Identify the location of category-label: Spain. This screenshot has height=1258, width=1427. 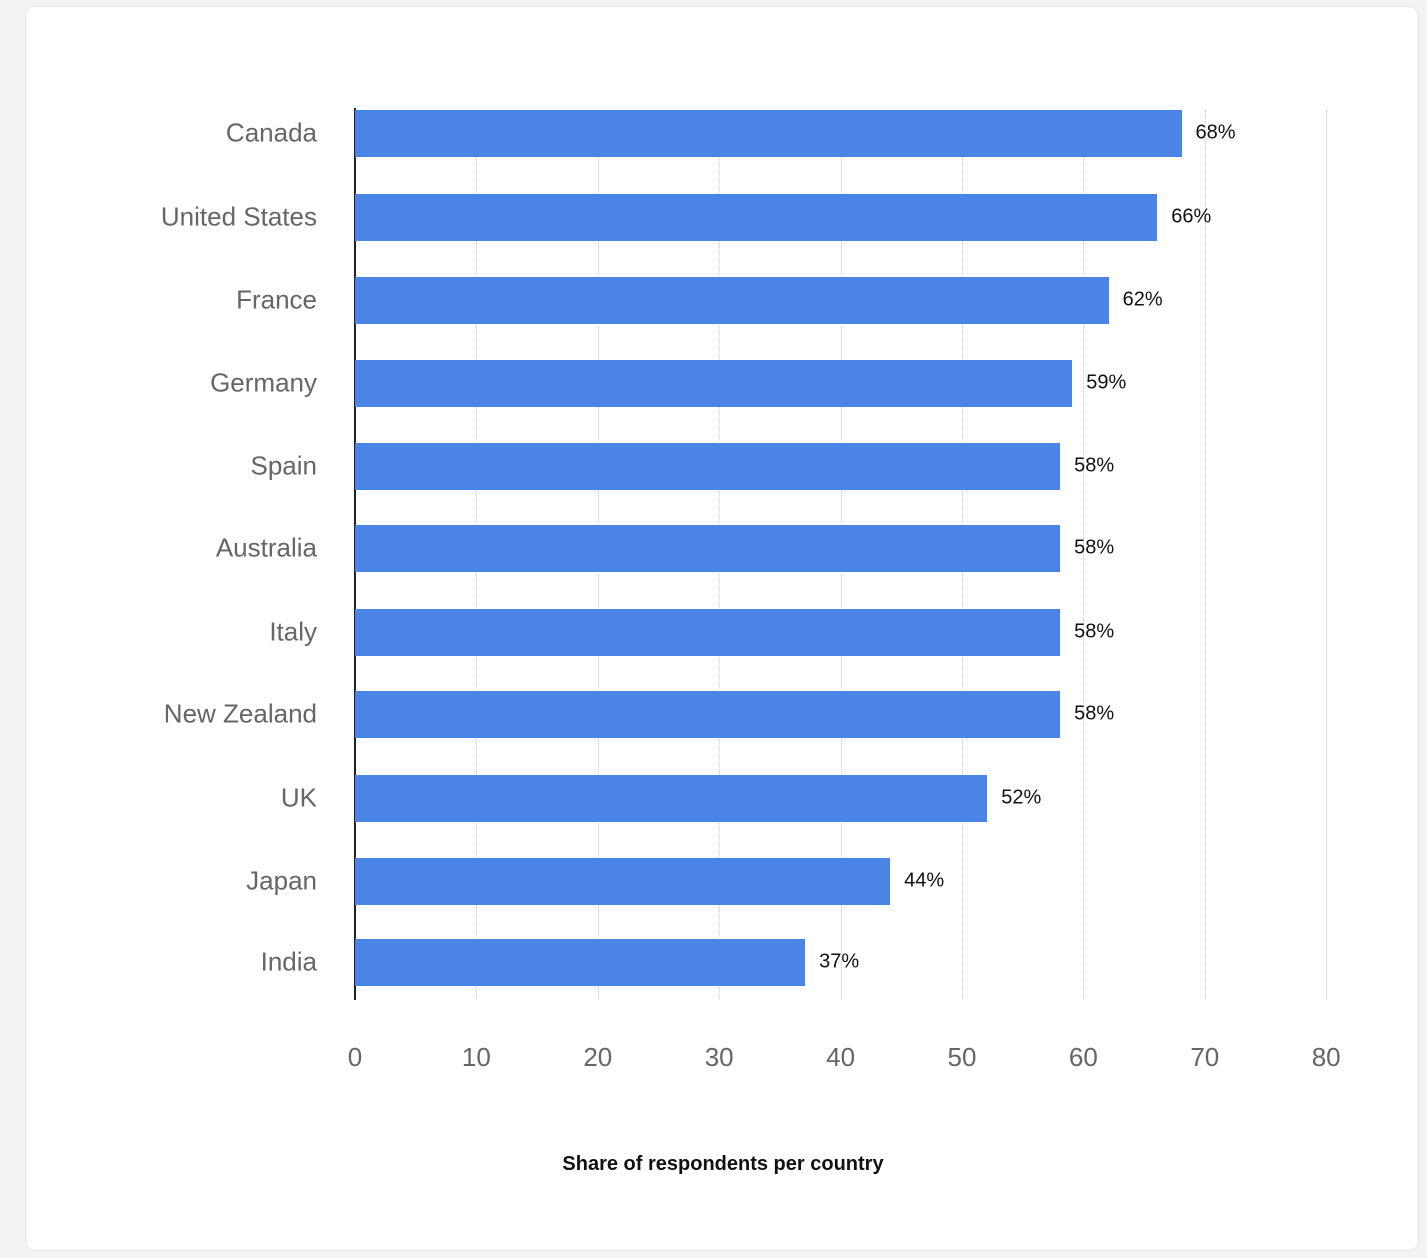
(284, 465).